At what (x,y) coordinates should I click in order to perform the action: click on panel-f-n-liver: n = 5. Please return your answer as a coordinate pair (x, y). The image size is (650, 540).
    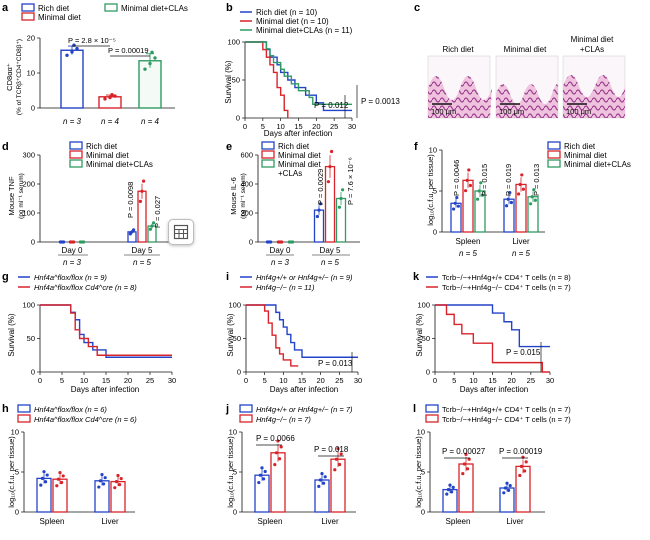
    Looking at the image, I should click on (521, 253).